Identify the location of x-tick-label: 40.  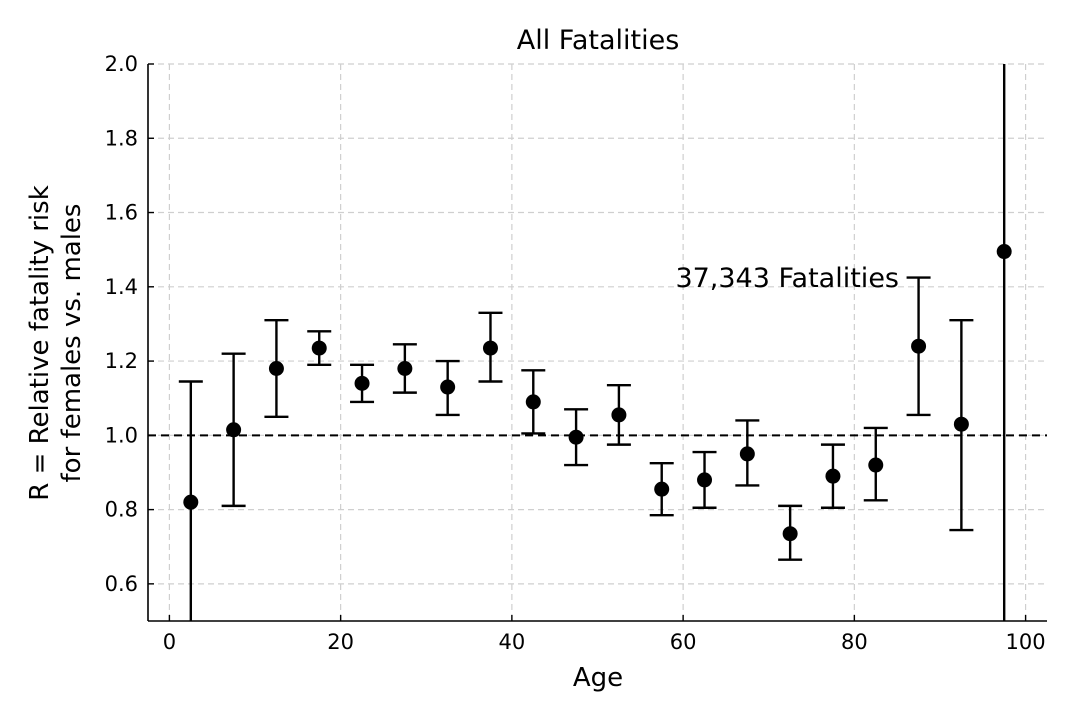
(512, 642).